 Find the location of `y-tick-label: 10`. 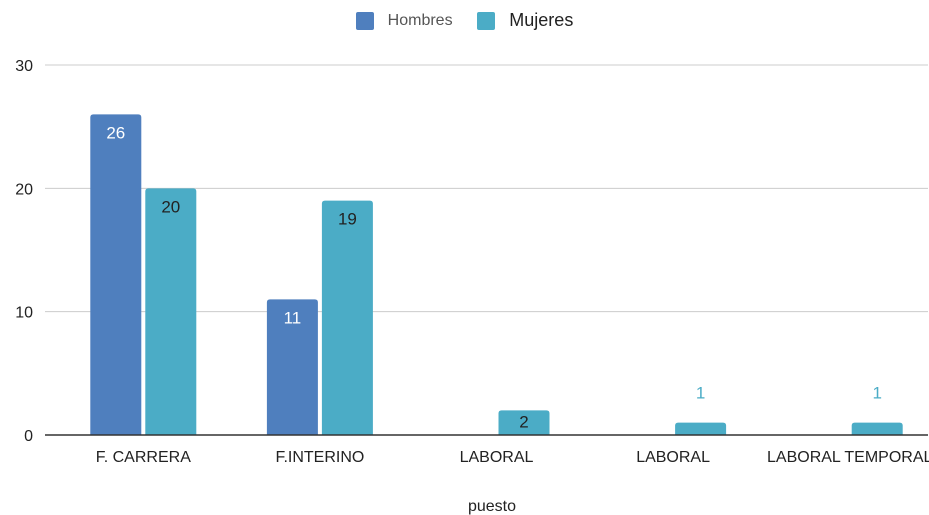

y-tick-label: 10 is located at coordinates (24, 313).